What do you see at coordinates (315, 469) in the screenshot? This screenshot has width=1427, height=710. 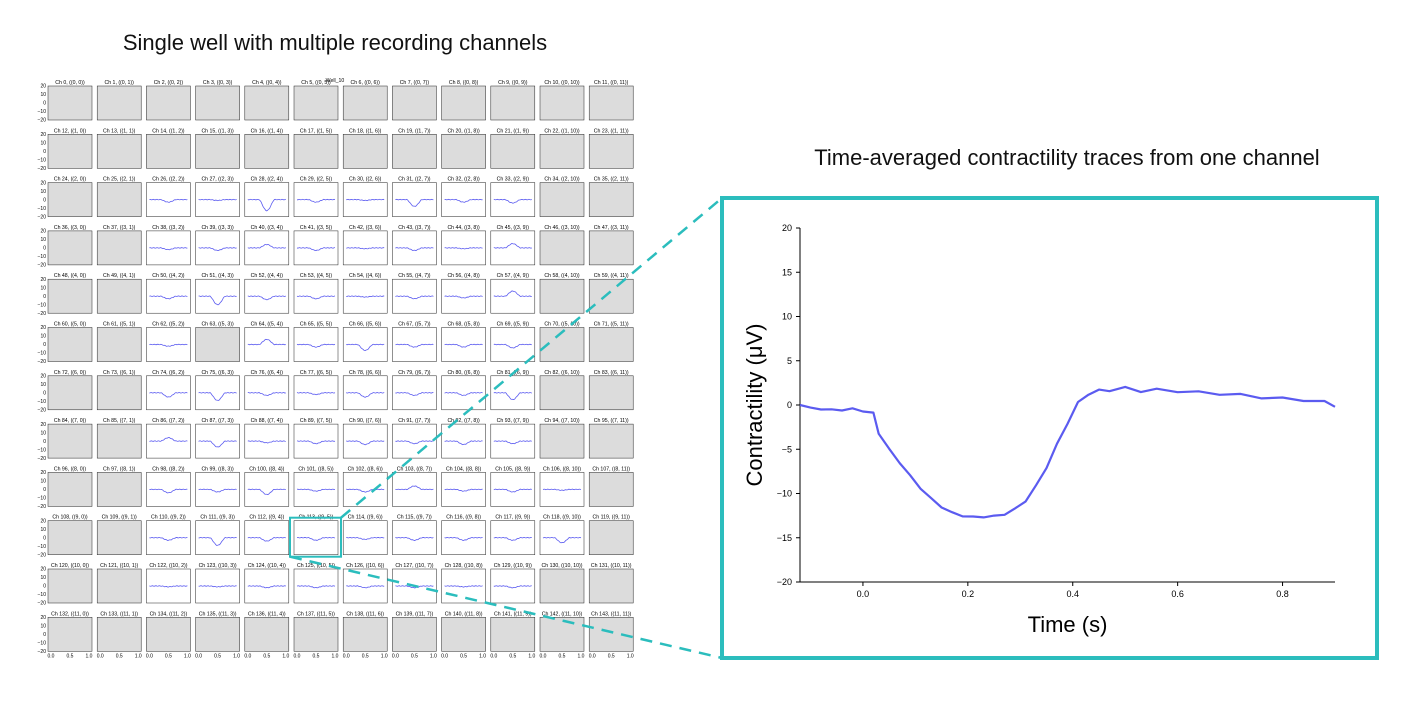 I see `panel-title: Ch 101, ((8, 5))` at bounding box center [315, 469].